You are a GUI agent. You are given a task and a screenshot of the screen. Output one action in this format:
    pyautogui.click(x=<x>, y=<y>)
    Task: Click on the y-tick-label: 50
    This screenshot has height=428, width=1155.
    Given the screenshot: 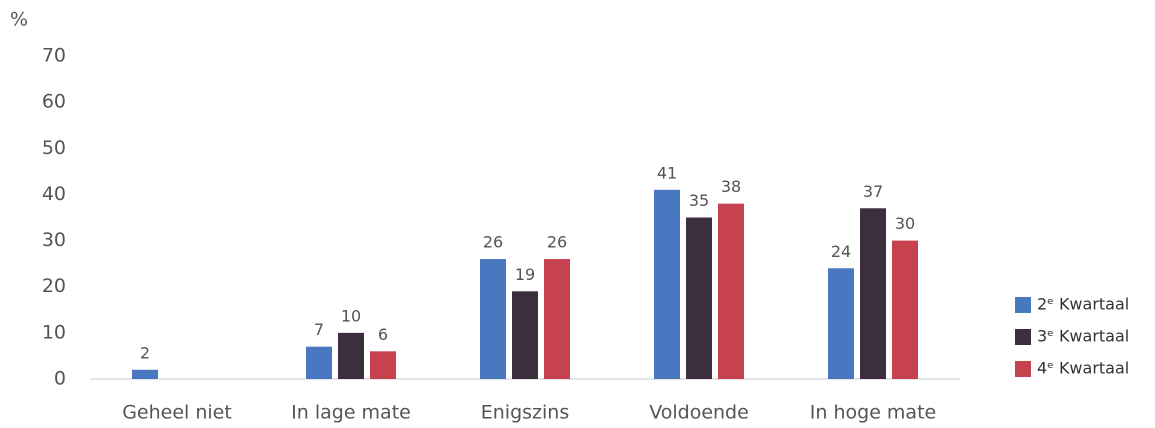 What is the action you would take?
    pyautogui.click(x=54, y=148)
    